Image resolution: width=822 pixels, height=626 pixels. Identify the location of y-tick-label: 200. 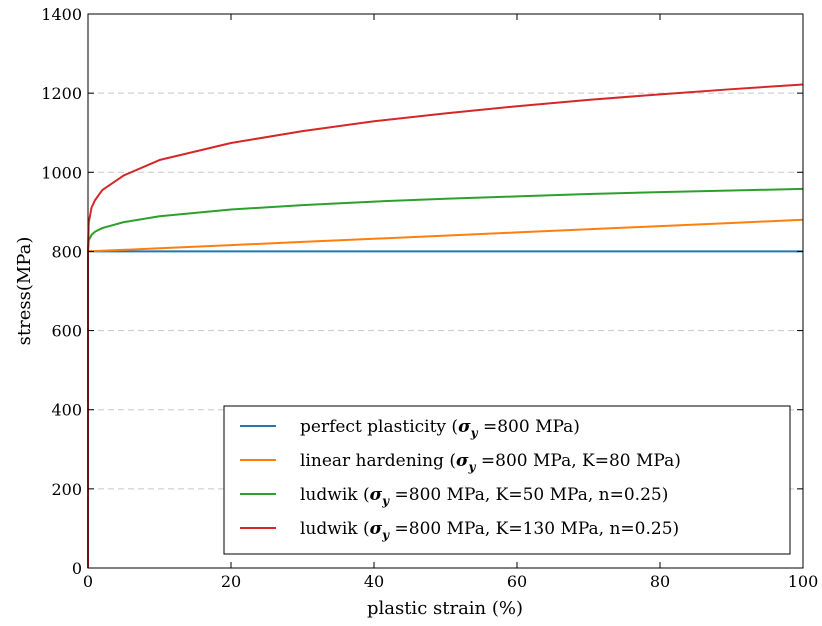
(66, 489).